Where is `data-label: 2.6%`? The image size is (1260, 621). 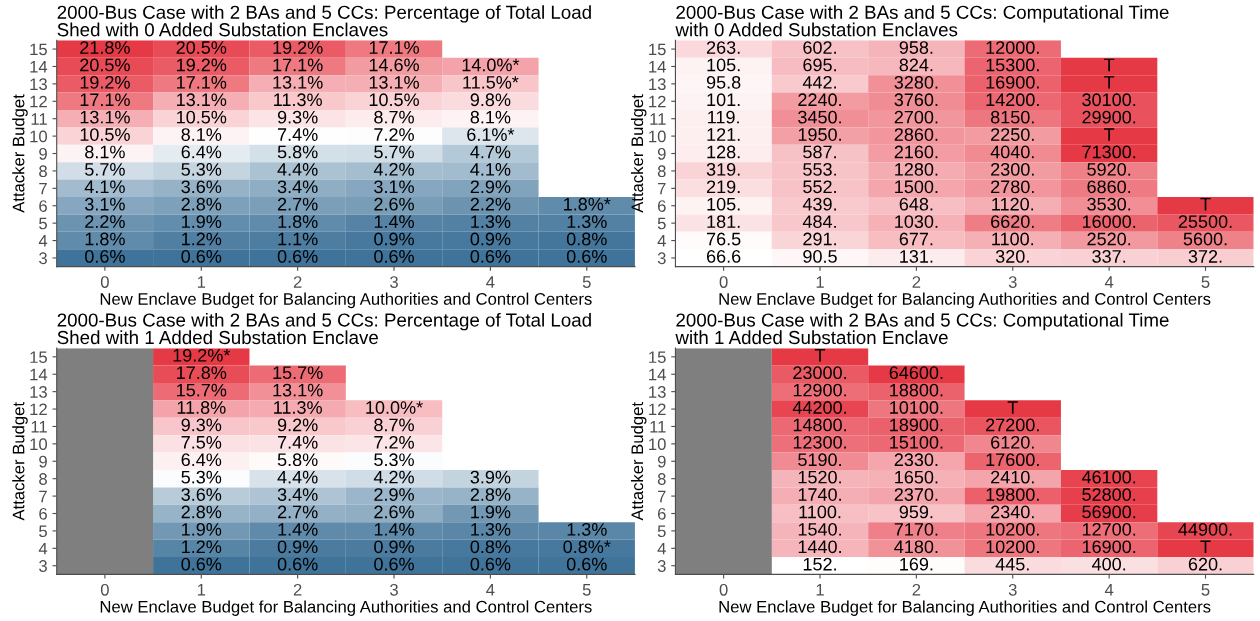 data-label: 2.6% is located at coordinates (394, 512).